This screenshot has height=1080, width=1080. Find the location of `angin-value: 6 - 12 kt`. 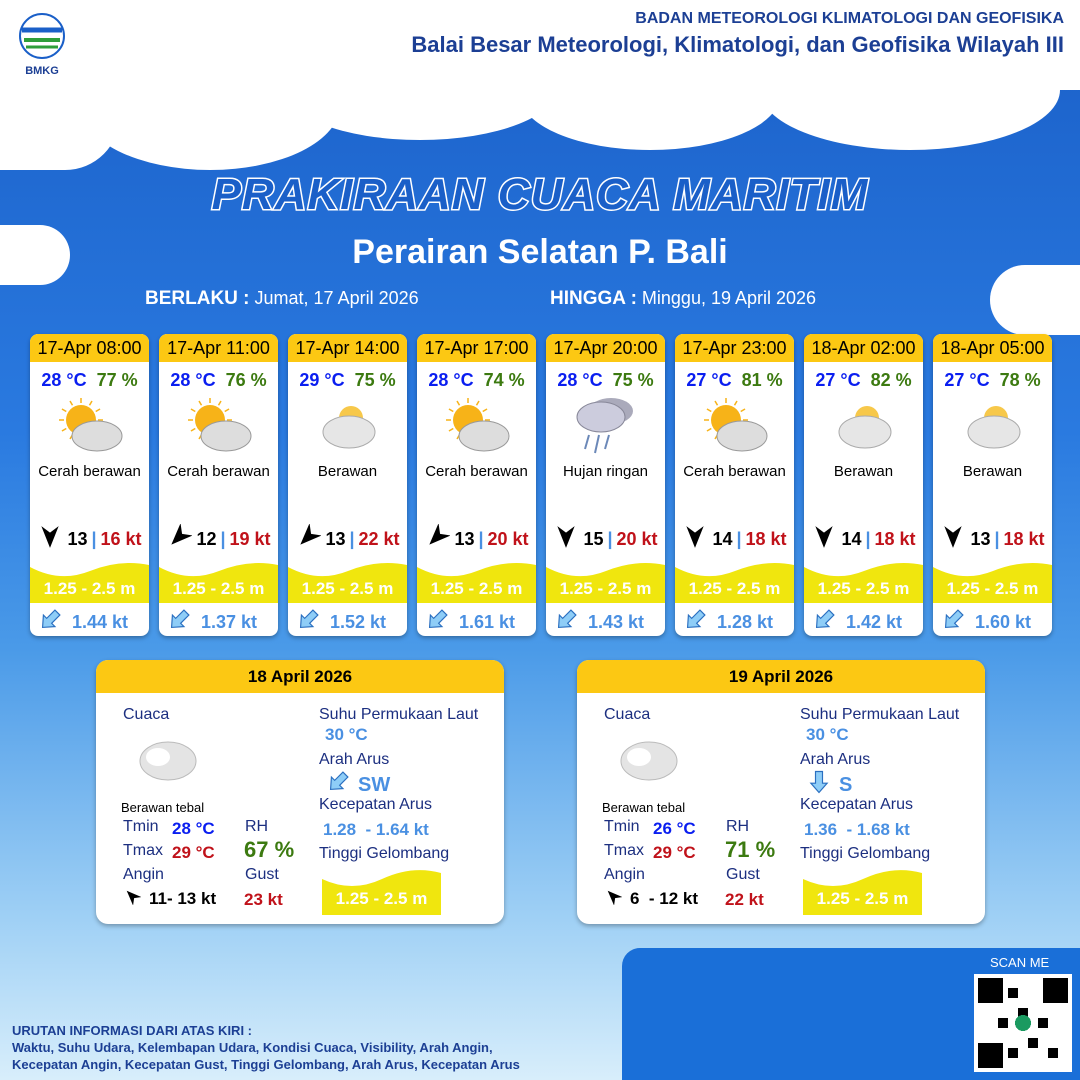

angin-value: 6 - 12 kt is located at coordinates (664, 898).